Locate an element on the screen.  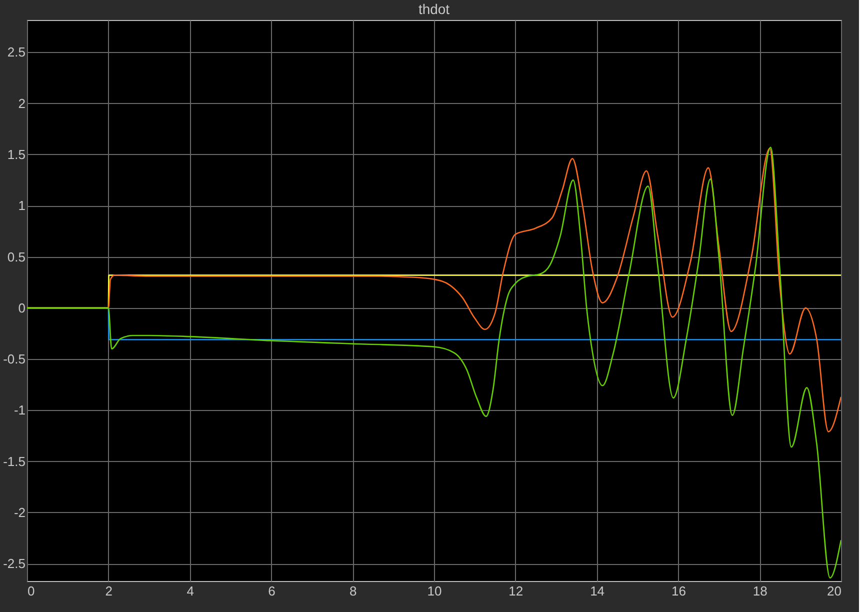
y-tick-label: 0 is located at coordinates (22, 308).